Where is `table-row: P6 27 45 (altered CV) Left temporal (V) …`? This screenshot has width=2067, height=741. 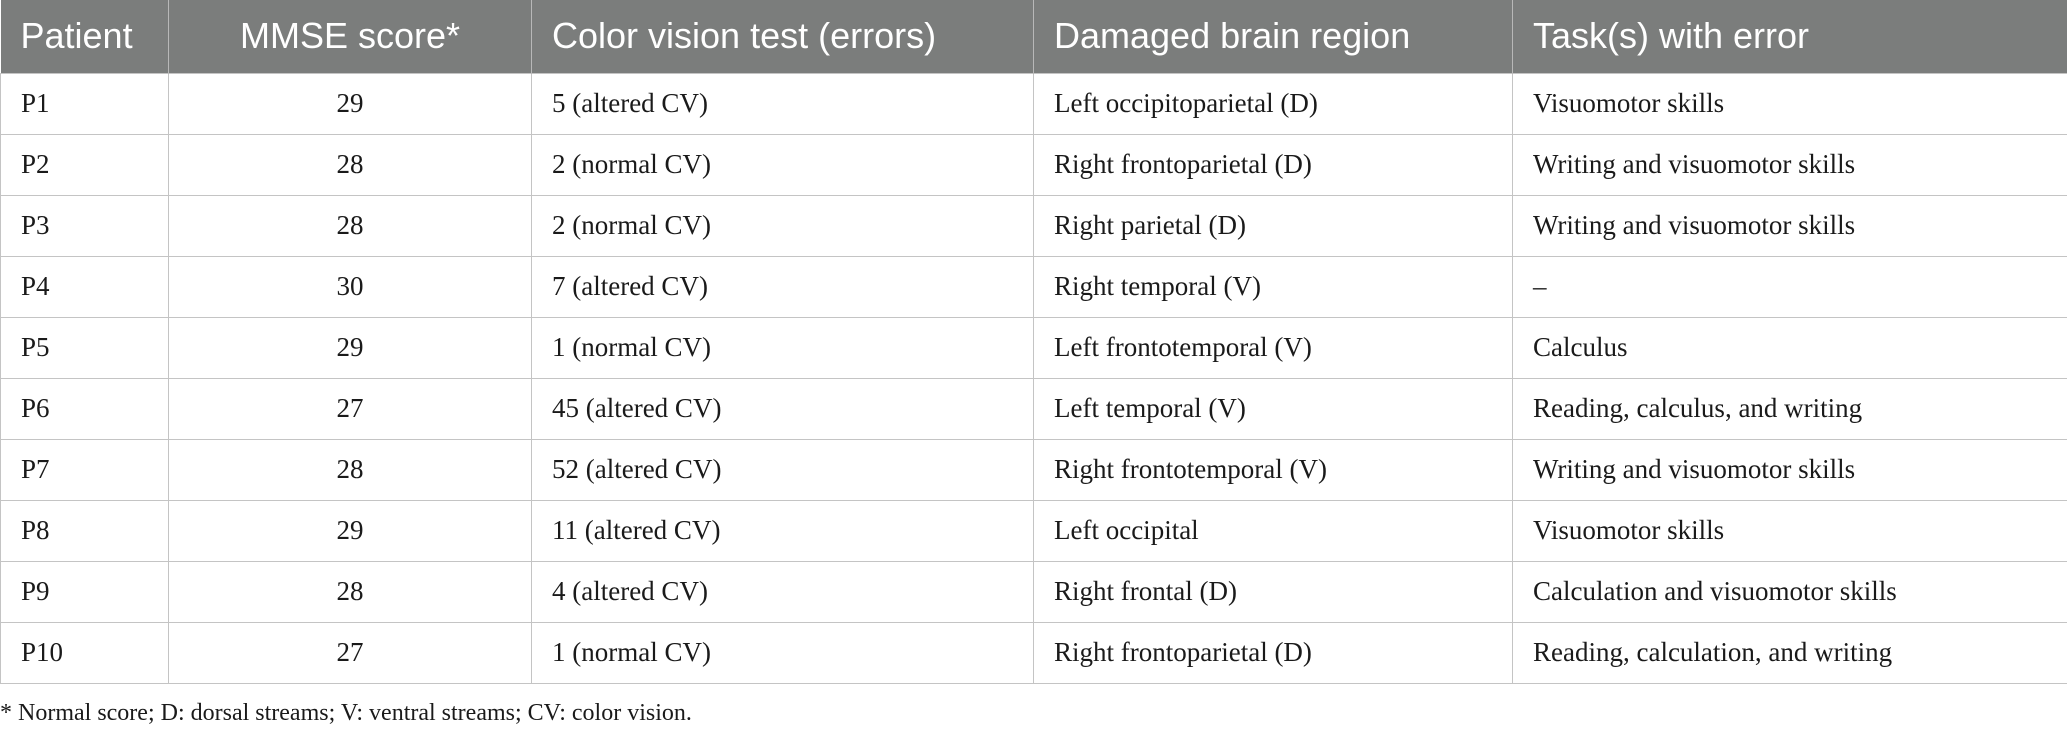 table-row: P6 27 45 (altered CV) Left temporal (V) … is located at coordinates (1033, 408).